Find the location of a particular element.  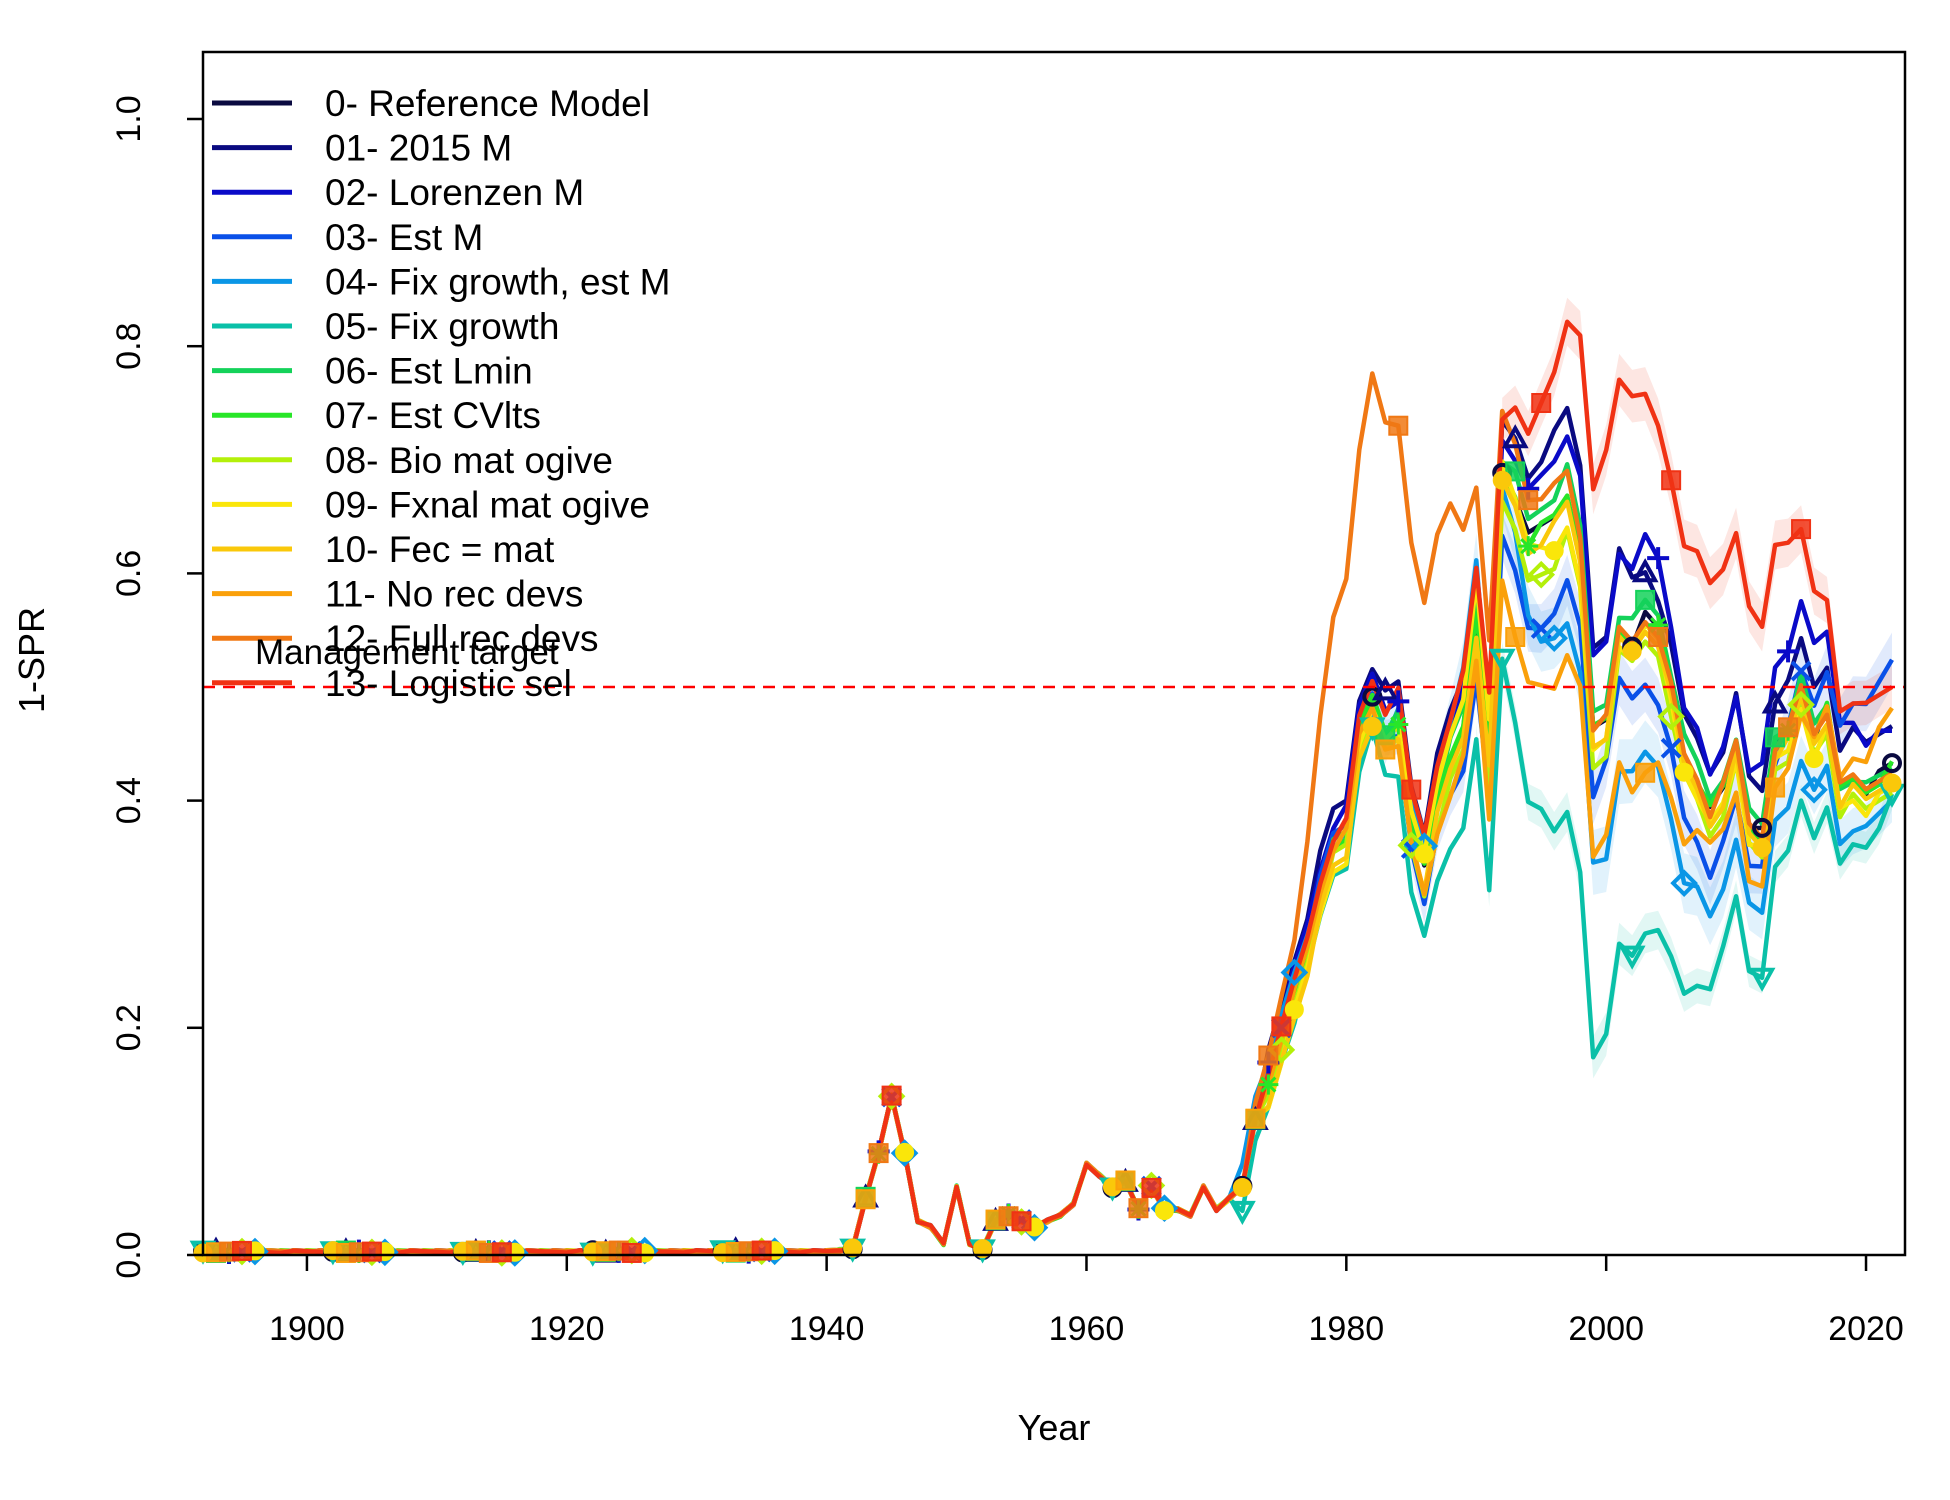

marker-7-1984 is located at coordinates (1398, 724).